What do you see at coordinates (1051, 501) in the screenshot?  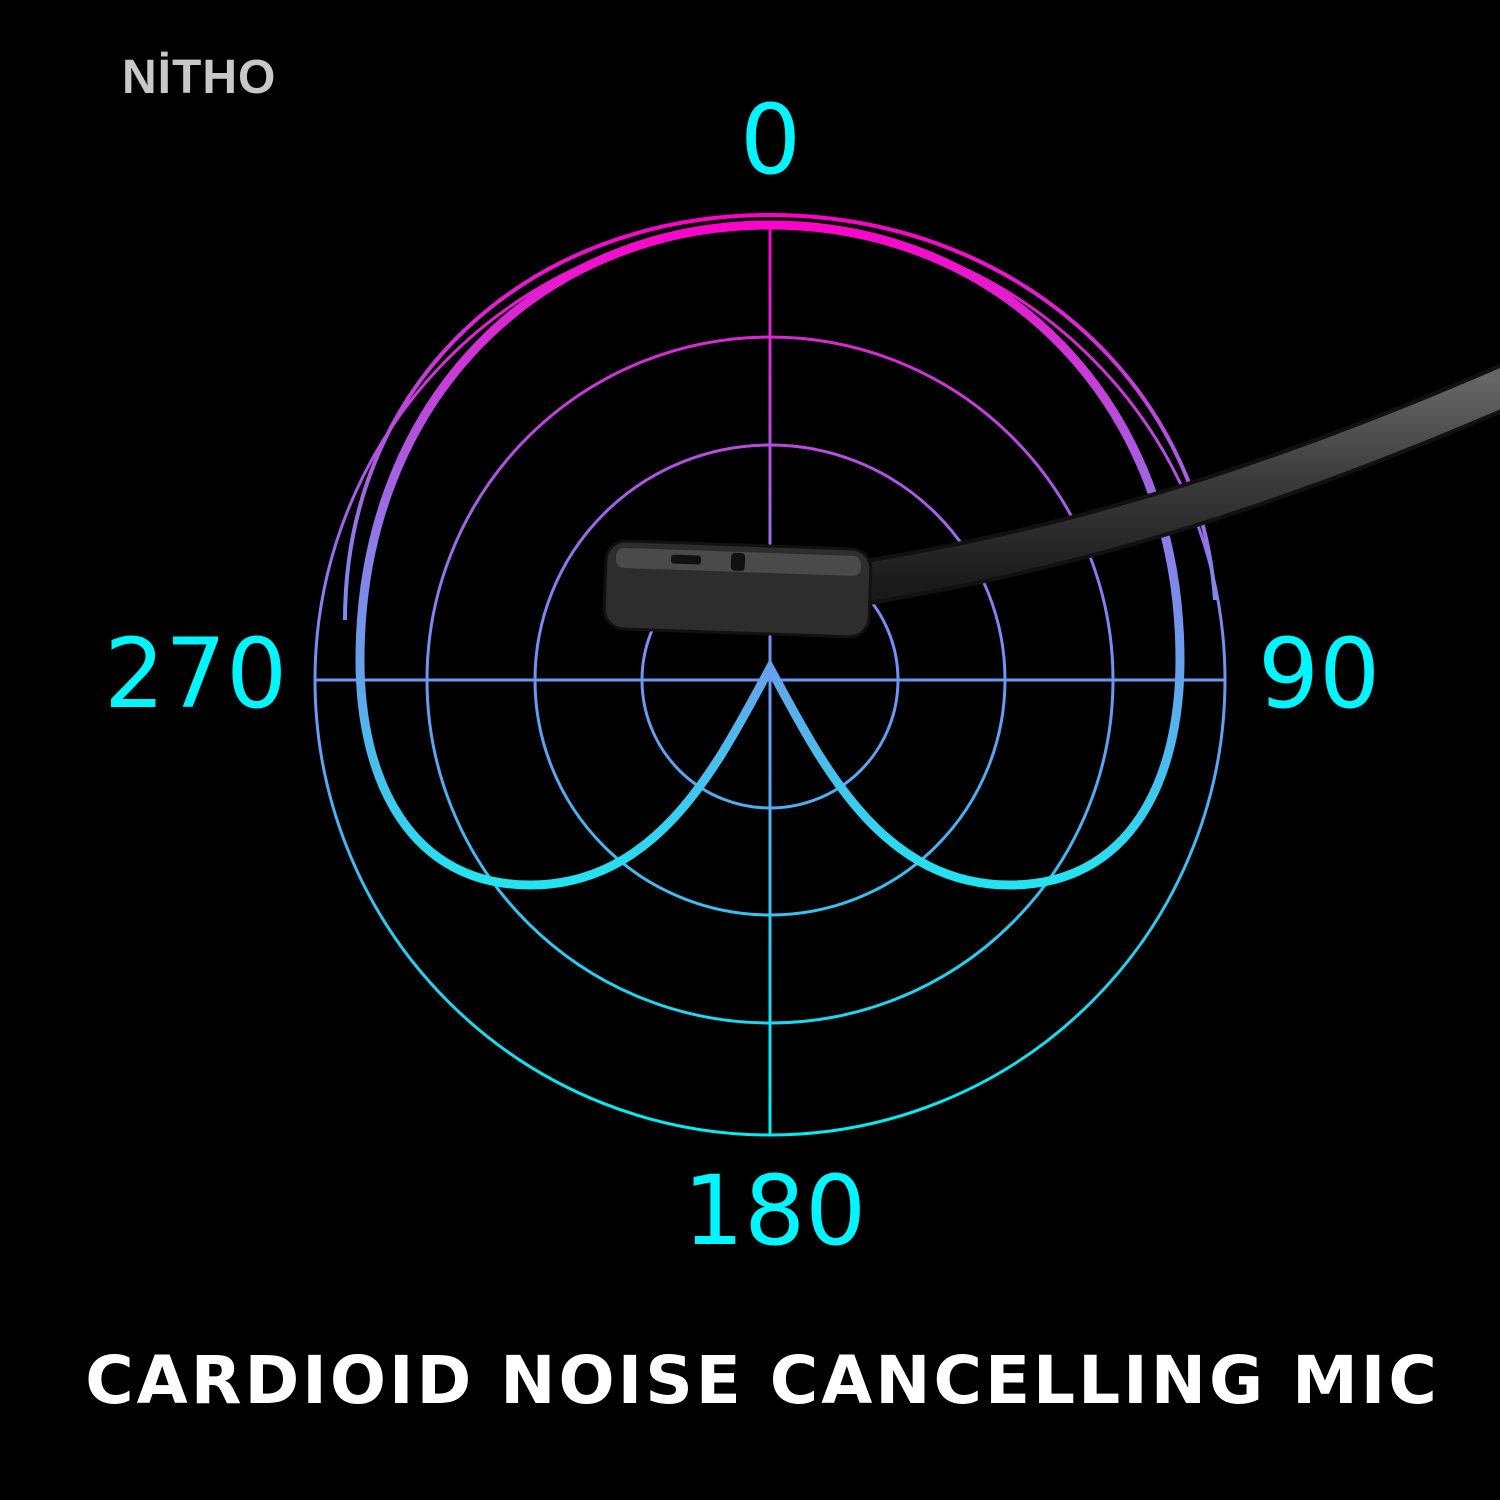 I see `microphone-image` at bounding box center [1051, 501].